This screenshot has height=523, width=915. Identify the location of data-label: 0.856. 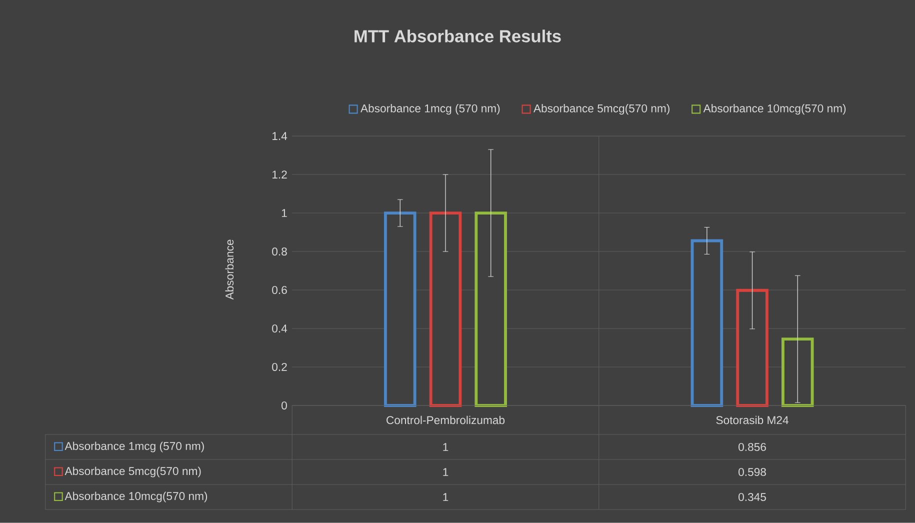
(752, 447).